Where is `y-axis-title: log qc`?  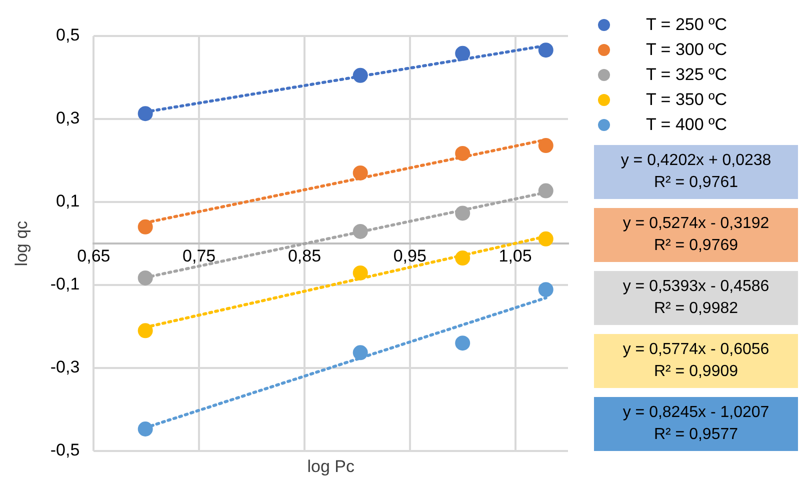
y-axis-title: log qc is located at coordinates (21, 243).